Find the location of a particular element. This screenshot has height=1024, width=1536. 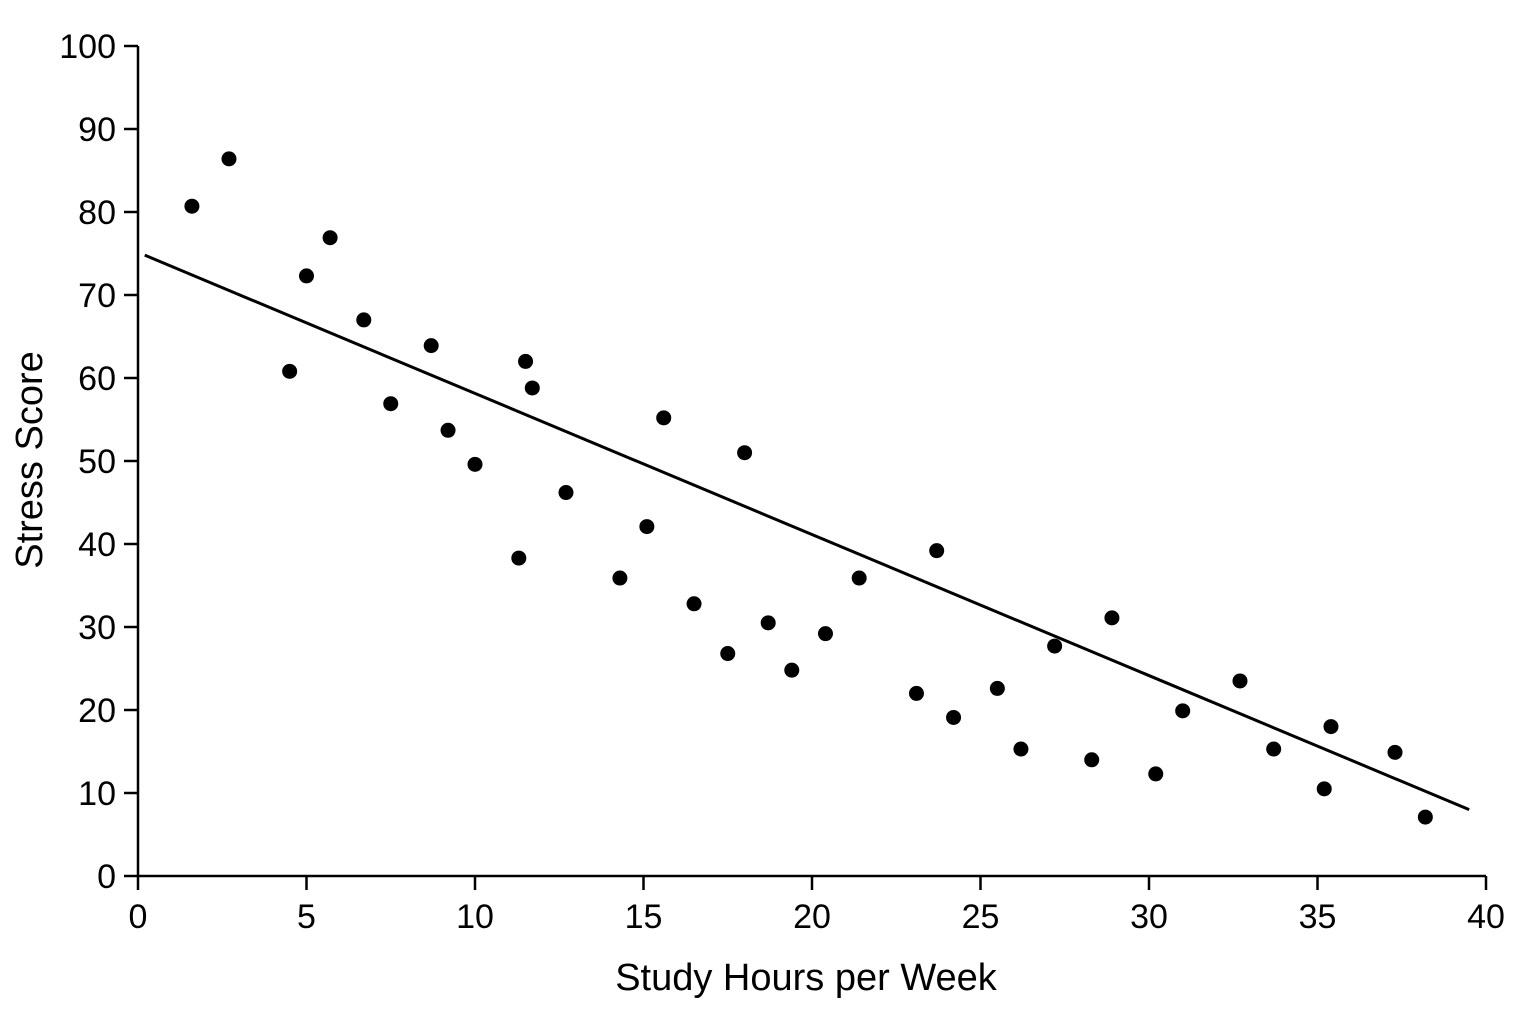

x-tick-label: 0 is located at coordinates (138, 917).